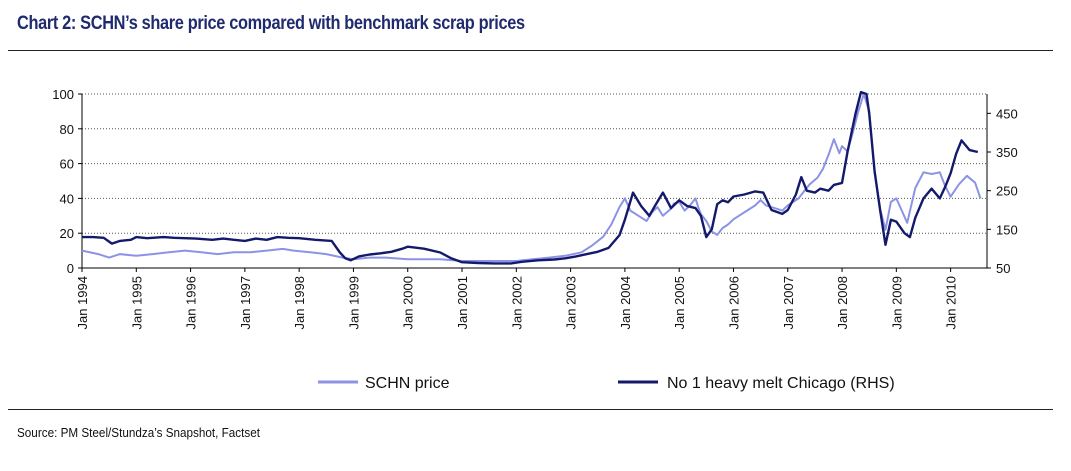  Describe the element at coordinates (733, 303) in the screenshot. I see `x-tick-label: Jan 2006` at that location.